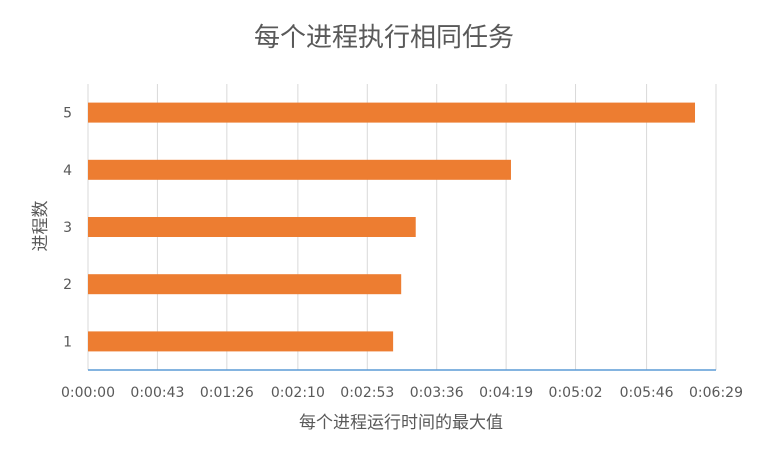 The height and width of the screenshot is (460, 769). I want to click on x-tick-label: 0:03:36, so click(437, 393).